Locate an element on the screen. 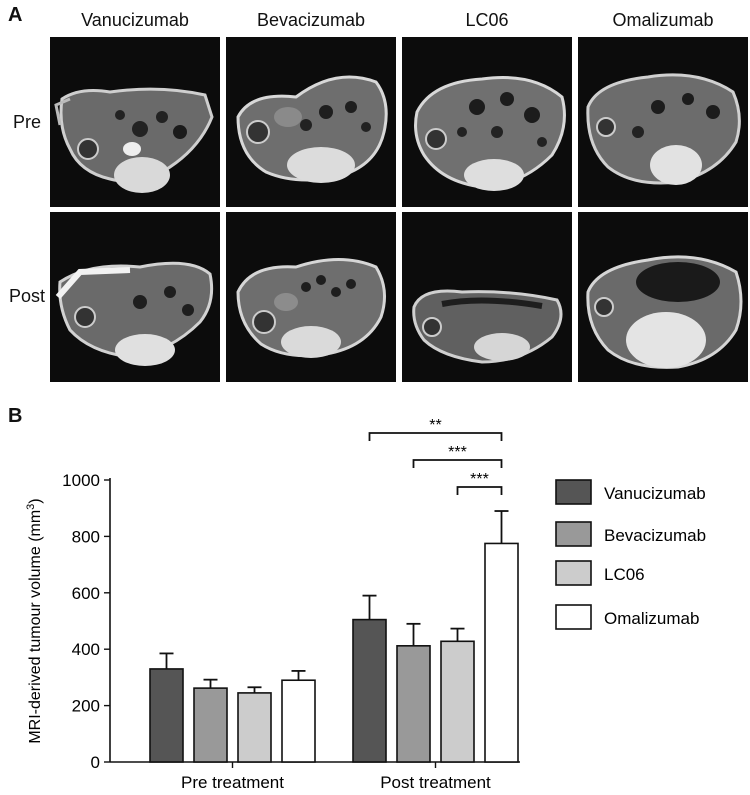 The height and width of the screenshot is (795, 750). mri-image-vanucizumab-pre is located at coordinates (135, 122).